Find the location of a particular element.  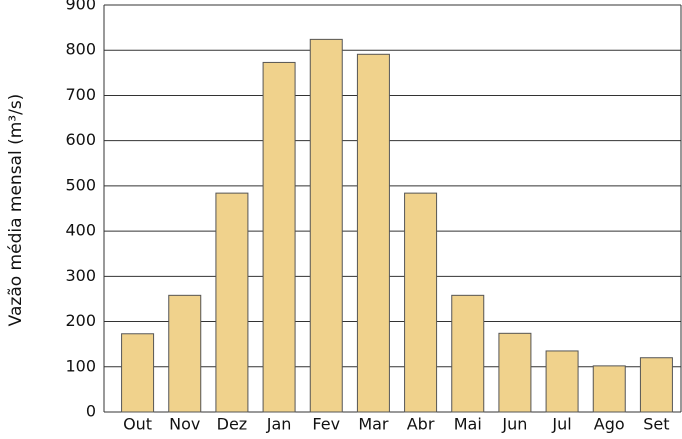

x-tick-label: Mar is located at coordinates (373, 424).